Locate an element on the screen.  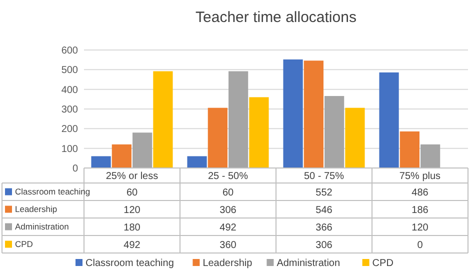
data-label: 186 is located at coordinates (420, 210).